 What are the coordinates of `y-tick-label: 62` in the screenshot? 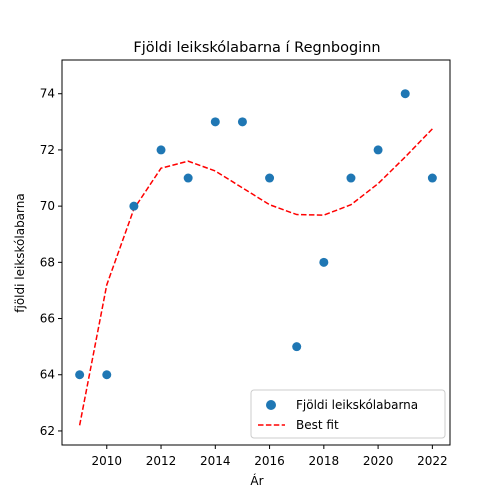 It's located at (47, 431).